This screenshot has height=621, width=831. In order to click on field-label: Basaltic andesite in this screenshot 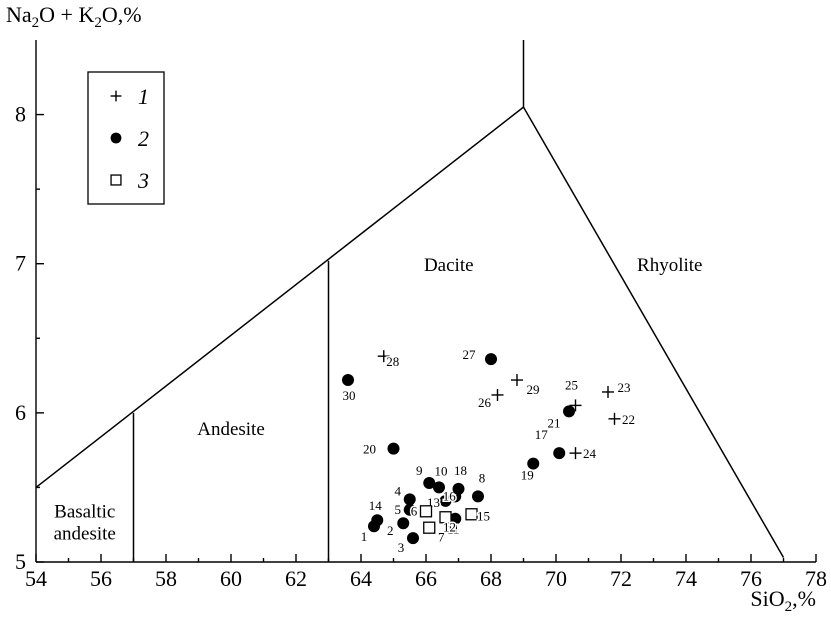, I will do `click(85, 522)`.